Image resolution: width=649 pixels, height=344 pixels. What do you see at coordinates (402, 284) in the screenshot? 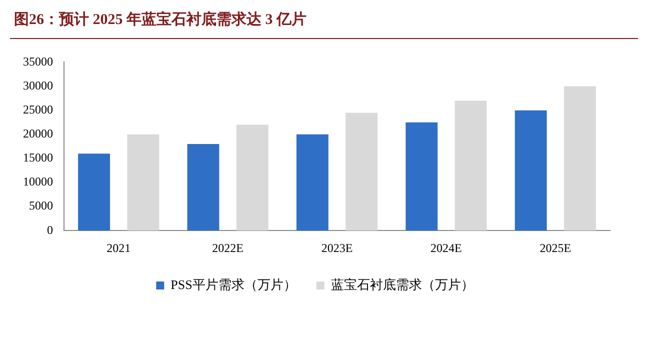
I see `legend-label: 蓝宝石衬底需求（万片）` at bounding box center [402, 284].